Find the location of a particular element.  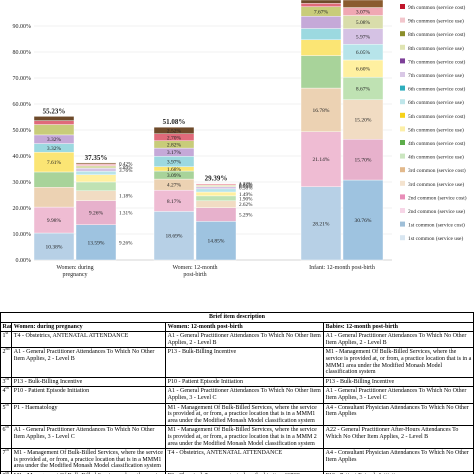

segment-label: 21.14% is located at coordinates (321, 160).